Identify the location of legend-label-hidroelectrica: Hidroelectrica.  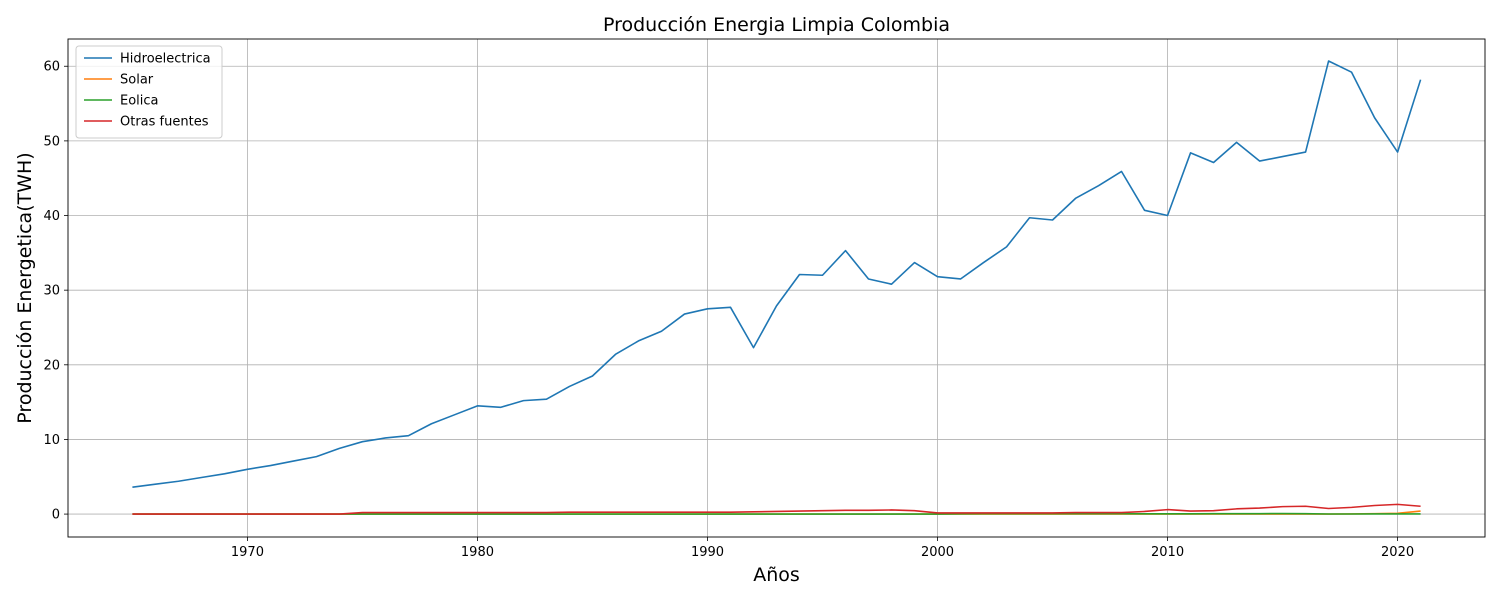
(165, 59).